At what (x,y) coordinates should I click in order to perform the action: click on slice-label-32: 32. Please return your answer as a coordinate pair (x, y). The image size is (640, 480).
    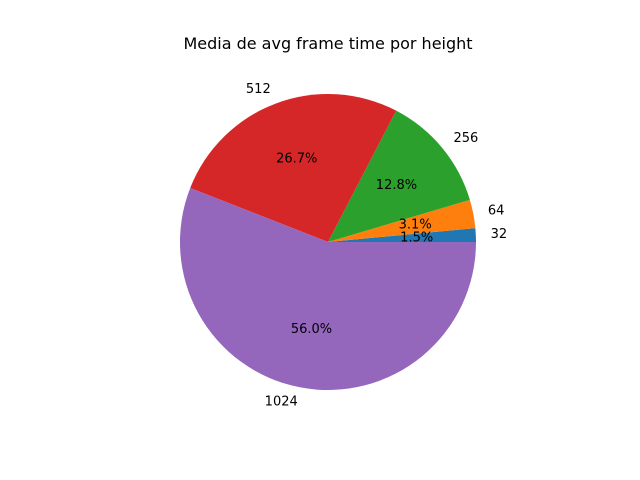
    Looking at the image, I should click on (499, 234).